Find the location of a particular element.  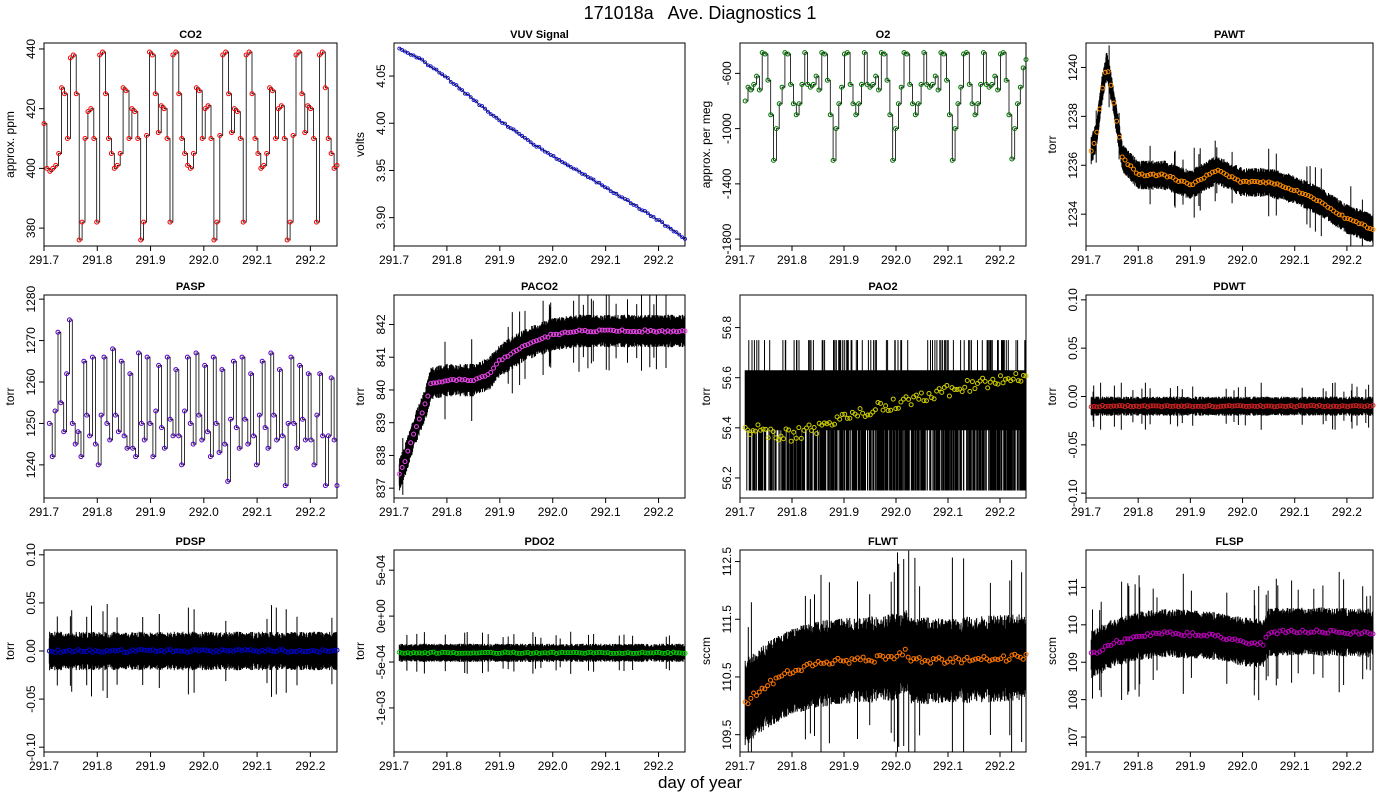

plot-frame is located at coordinates (539, 144).